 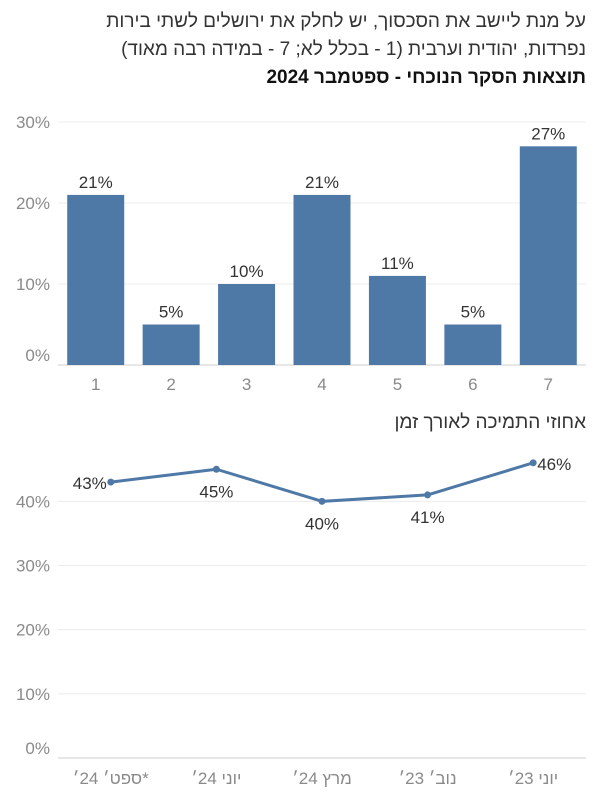 What do you see at coordinates (95, 384) in the screenshot?
I see `x-tick-label: 1` at bounding box center [95, 384].